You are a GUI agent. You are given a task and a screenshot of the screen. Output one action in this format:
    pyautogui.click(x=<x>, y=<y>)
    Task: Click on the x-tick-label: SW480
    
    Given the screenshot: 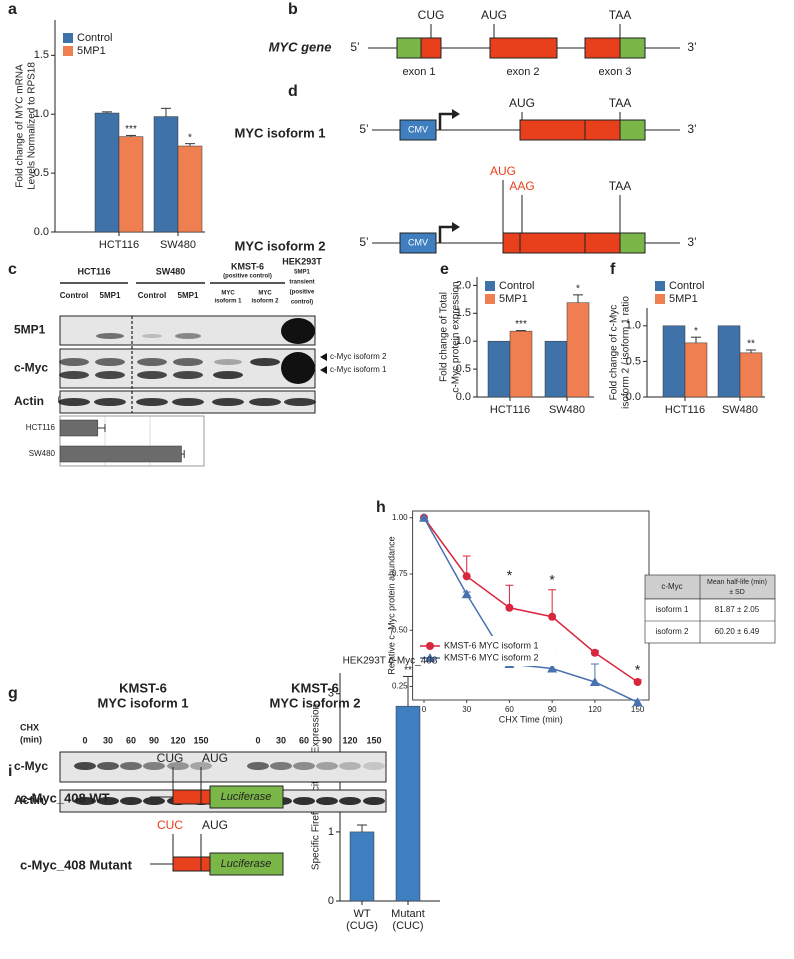 What is the action you would take?
    pyautogui.click(x=567, y=410)
    